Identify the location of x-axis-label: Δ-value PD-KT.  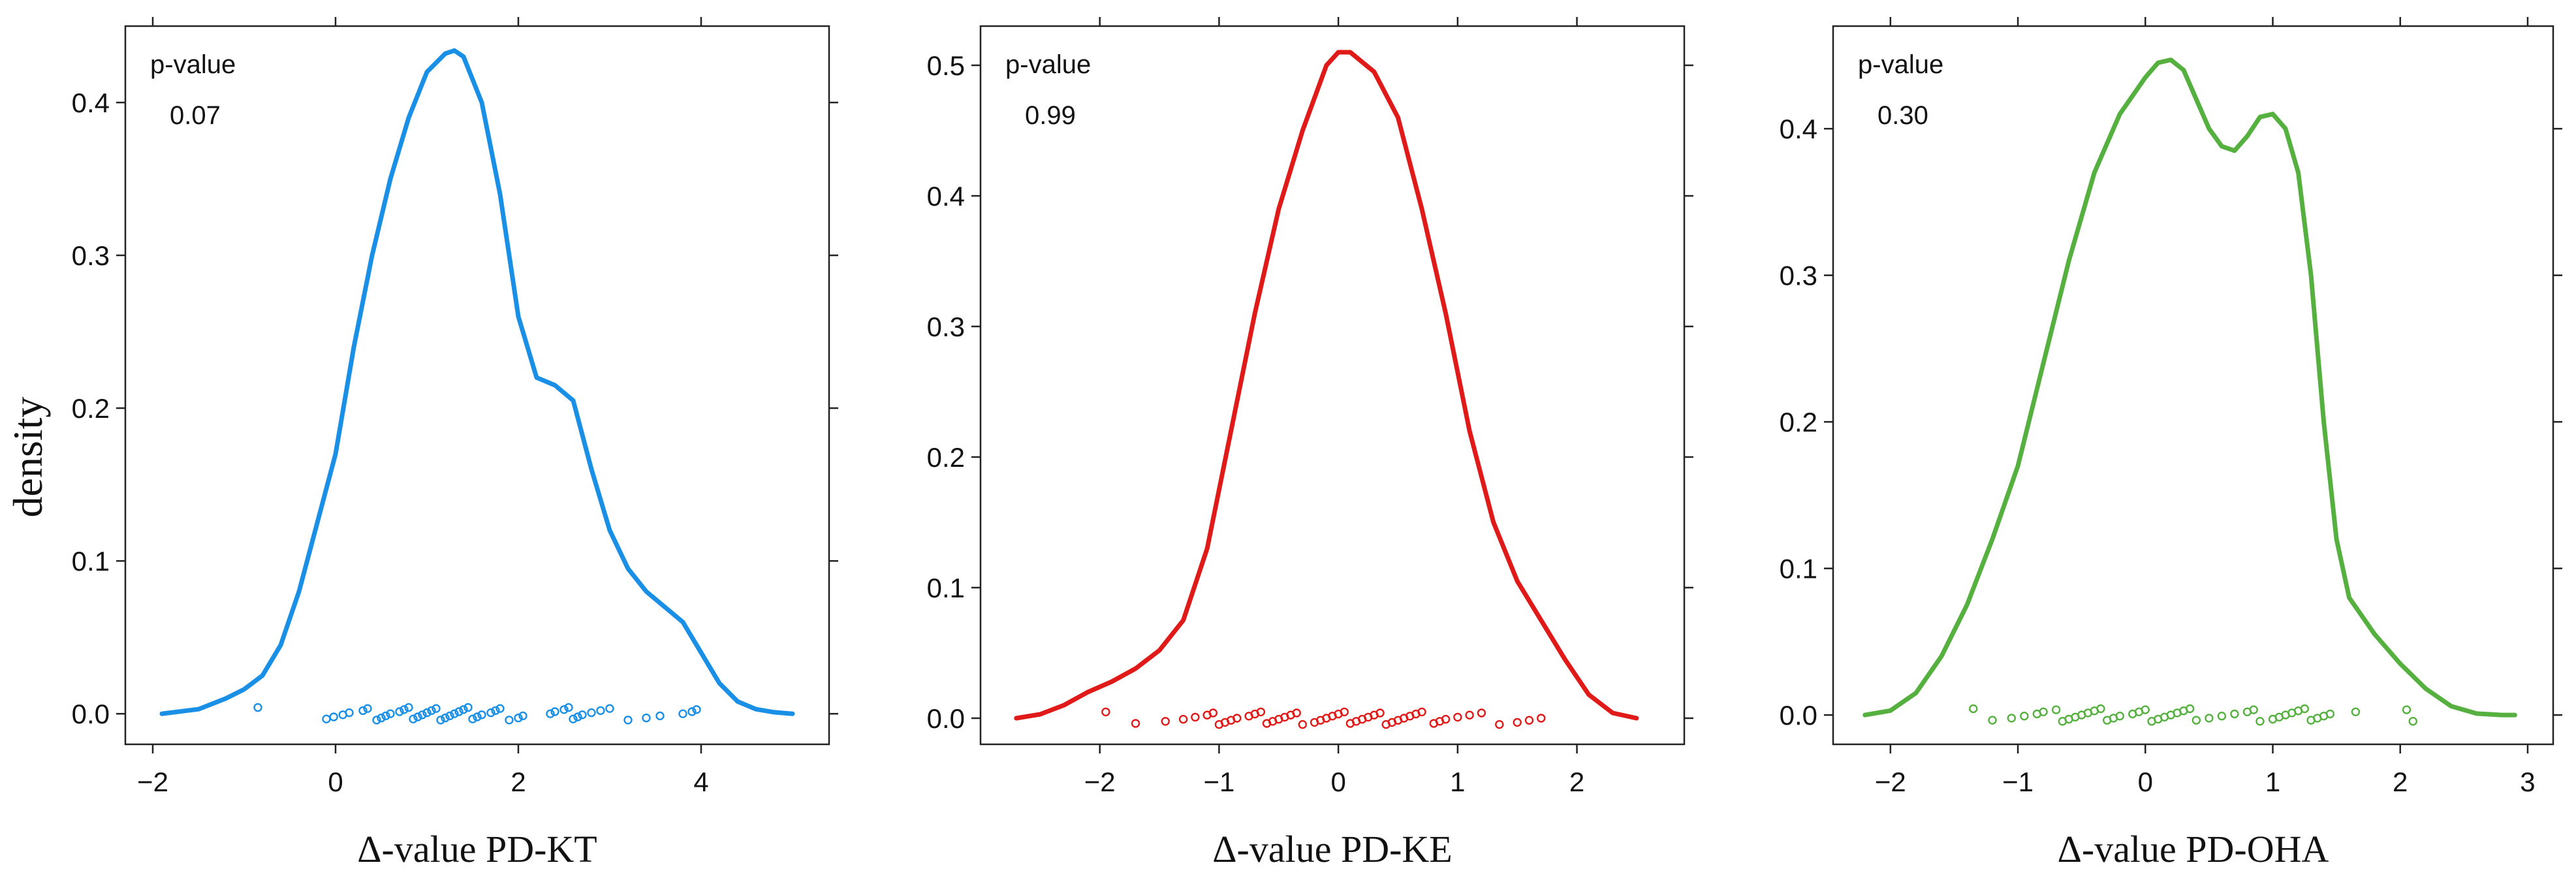
(477, 849).